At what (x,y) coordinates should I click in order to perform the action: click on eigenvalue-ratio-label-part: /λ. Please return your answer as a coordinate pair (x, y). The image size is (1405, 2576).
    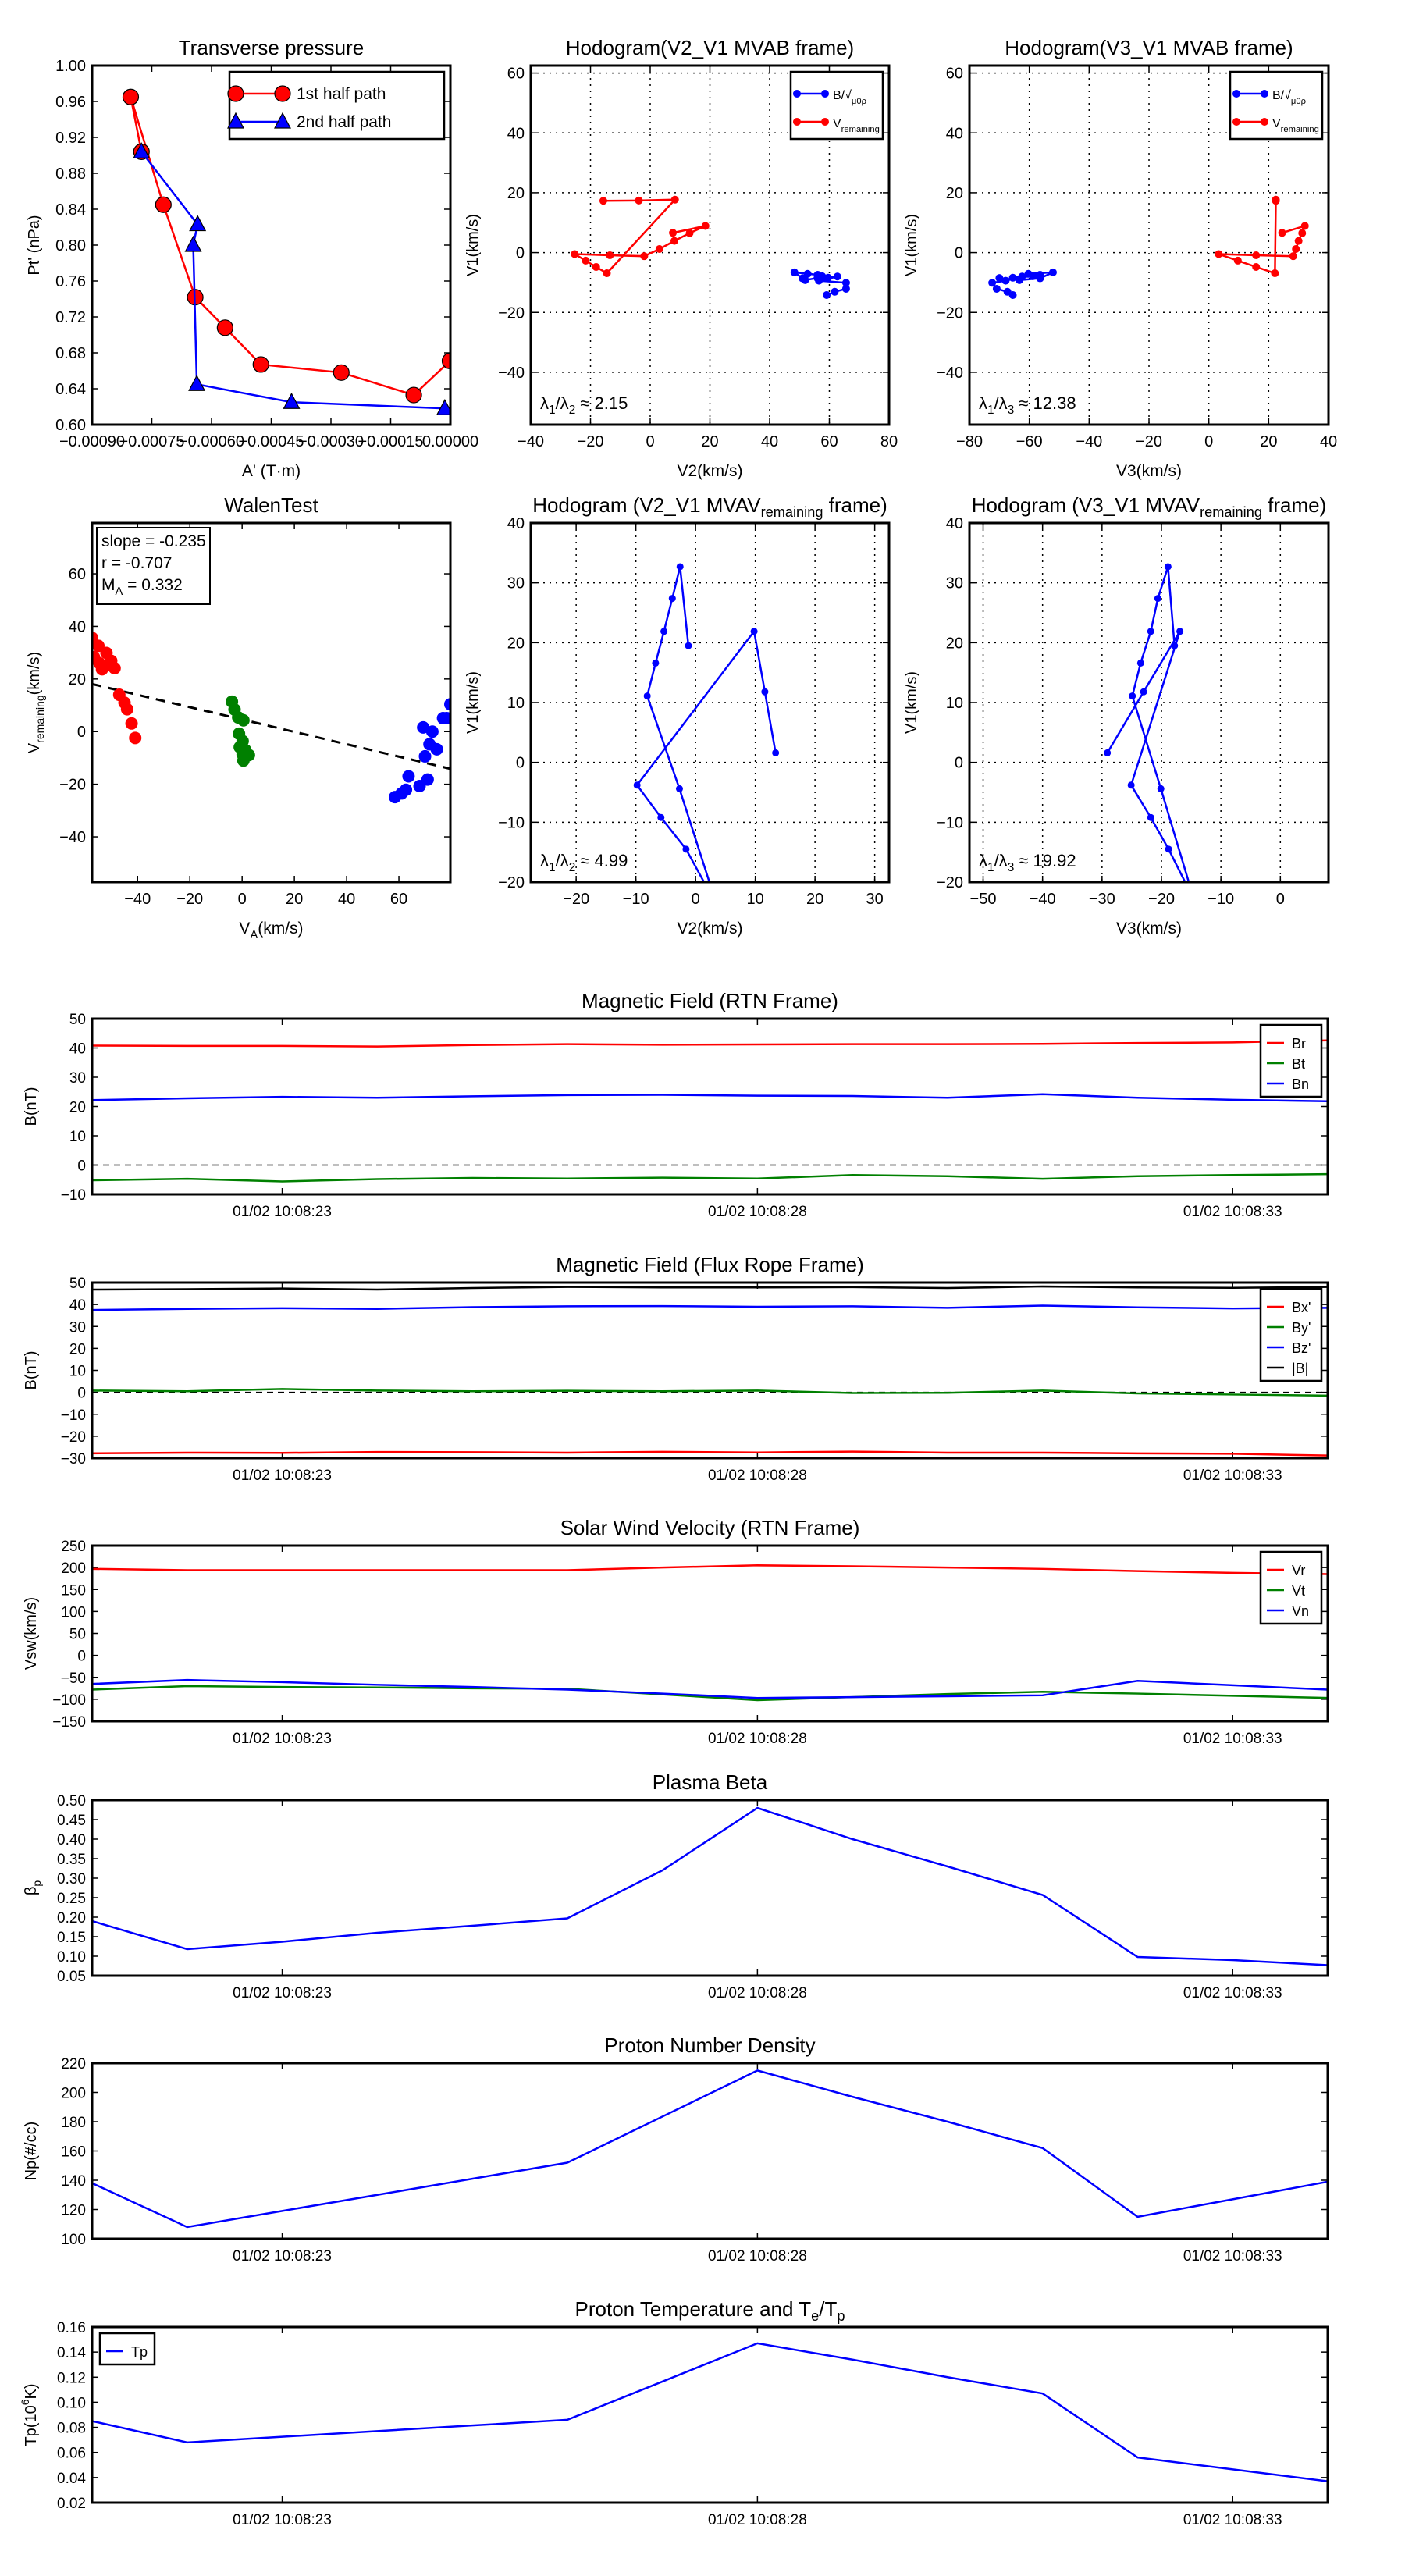
    Looking at the image, I should click on (562, 860).